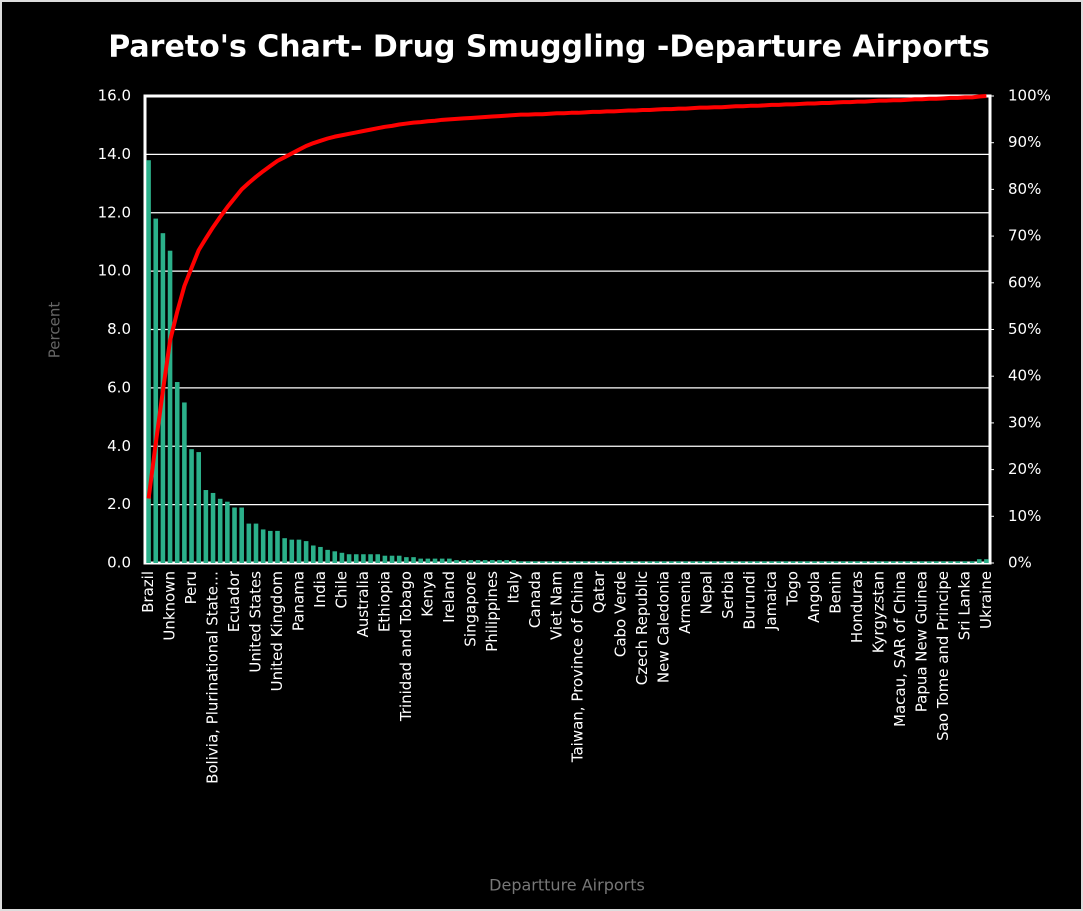  Describe the element at coordinates (406, 646) in the screenshot. I see `x-tick-label: Trinidad and Tobago` at that location.